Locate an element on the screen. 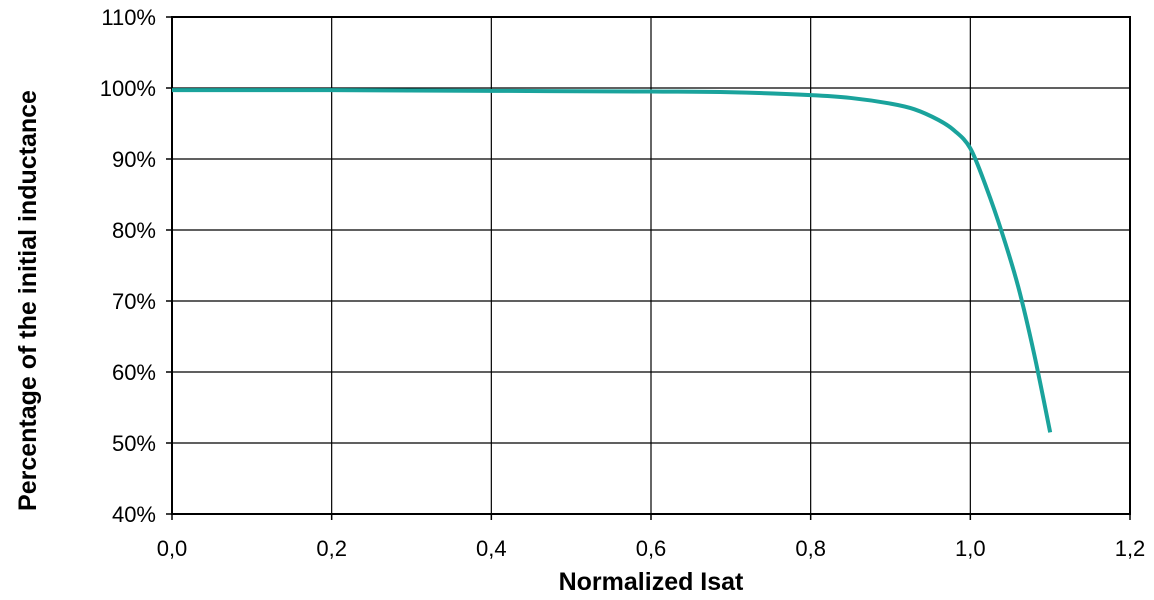 The height and width of the screenshot is (600, 1154). y-tick-label: 90% is located at coordinates (134, 159).